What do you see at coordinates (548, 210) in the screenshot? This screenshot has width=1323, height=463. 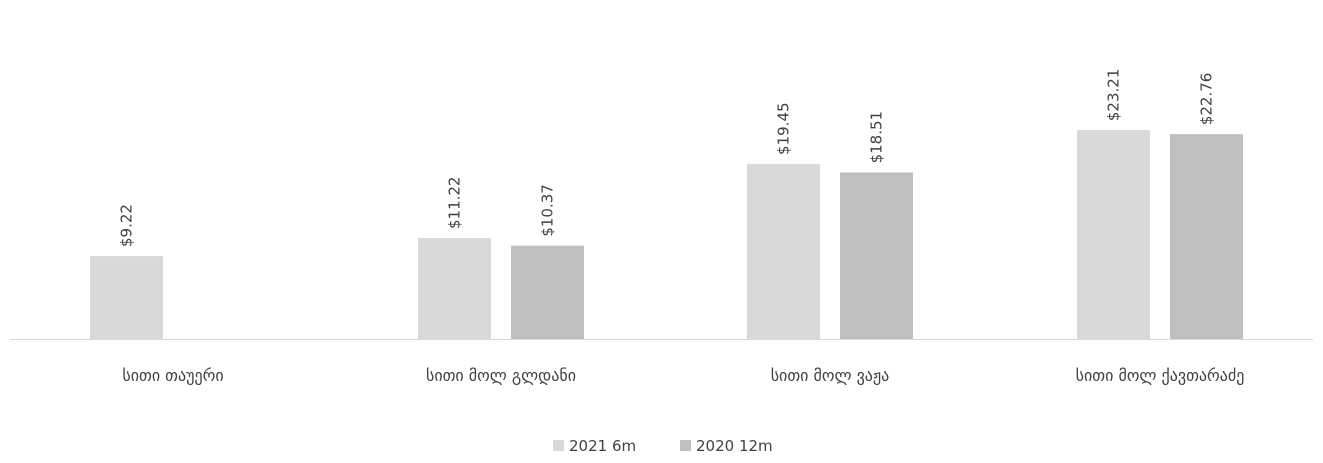 I see `data-label: $10.37` at bounding box center [548, 210].